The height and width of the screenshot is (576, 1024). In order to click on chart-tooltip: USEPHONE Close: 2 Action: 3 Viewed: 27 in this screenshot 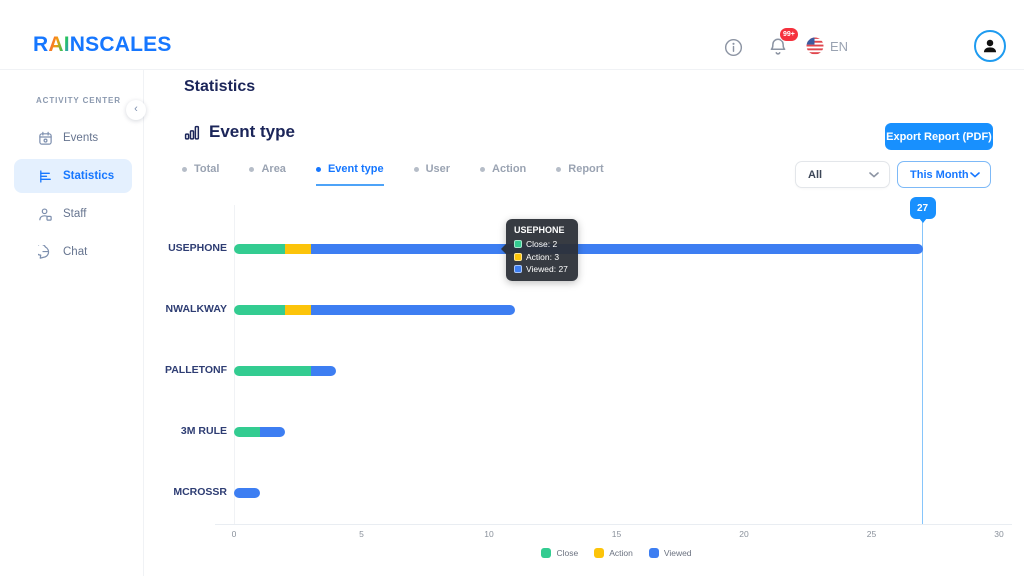, I will do `click(539, 250)`.